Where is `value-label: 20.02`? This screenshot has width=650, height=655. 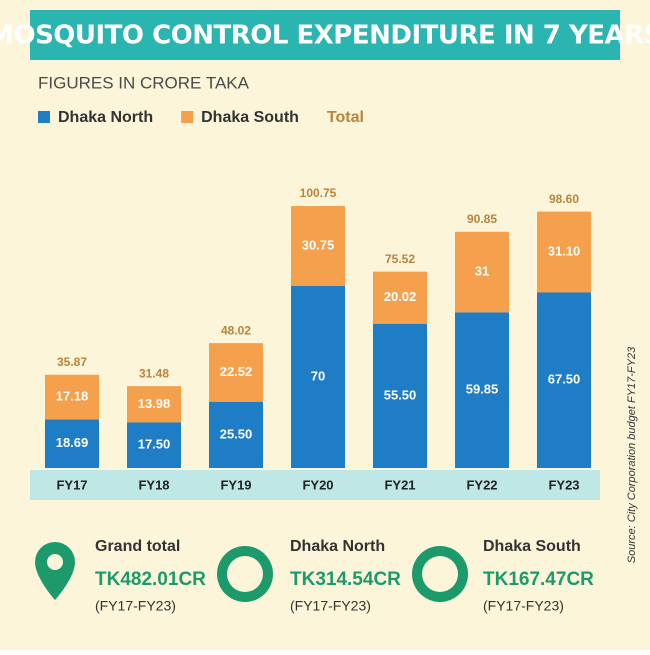
value-label: 20.02 is located at coordinates (400, 296).